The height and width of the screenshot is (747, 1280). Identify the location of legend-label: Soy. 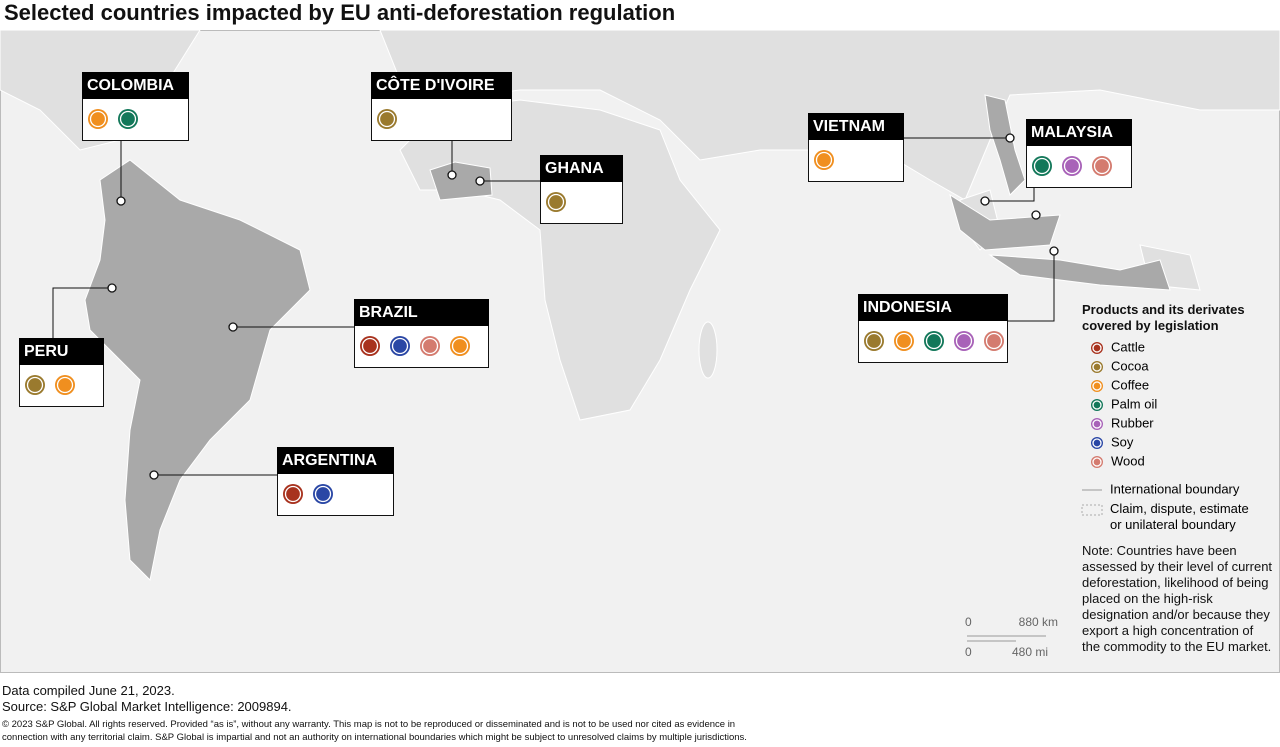
(1122, 441).